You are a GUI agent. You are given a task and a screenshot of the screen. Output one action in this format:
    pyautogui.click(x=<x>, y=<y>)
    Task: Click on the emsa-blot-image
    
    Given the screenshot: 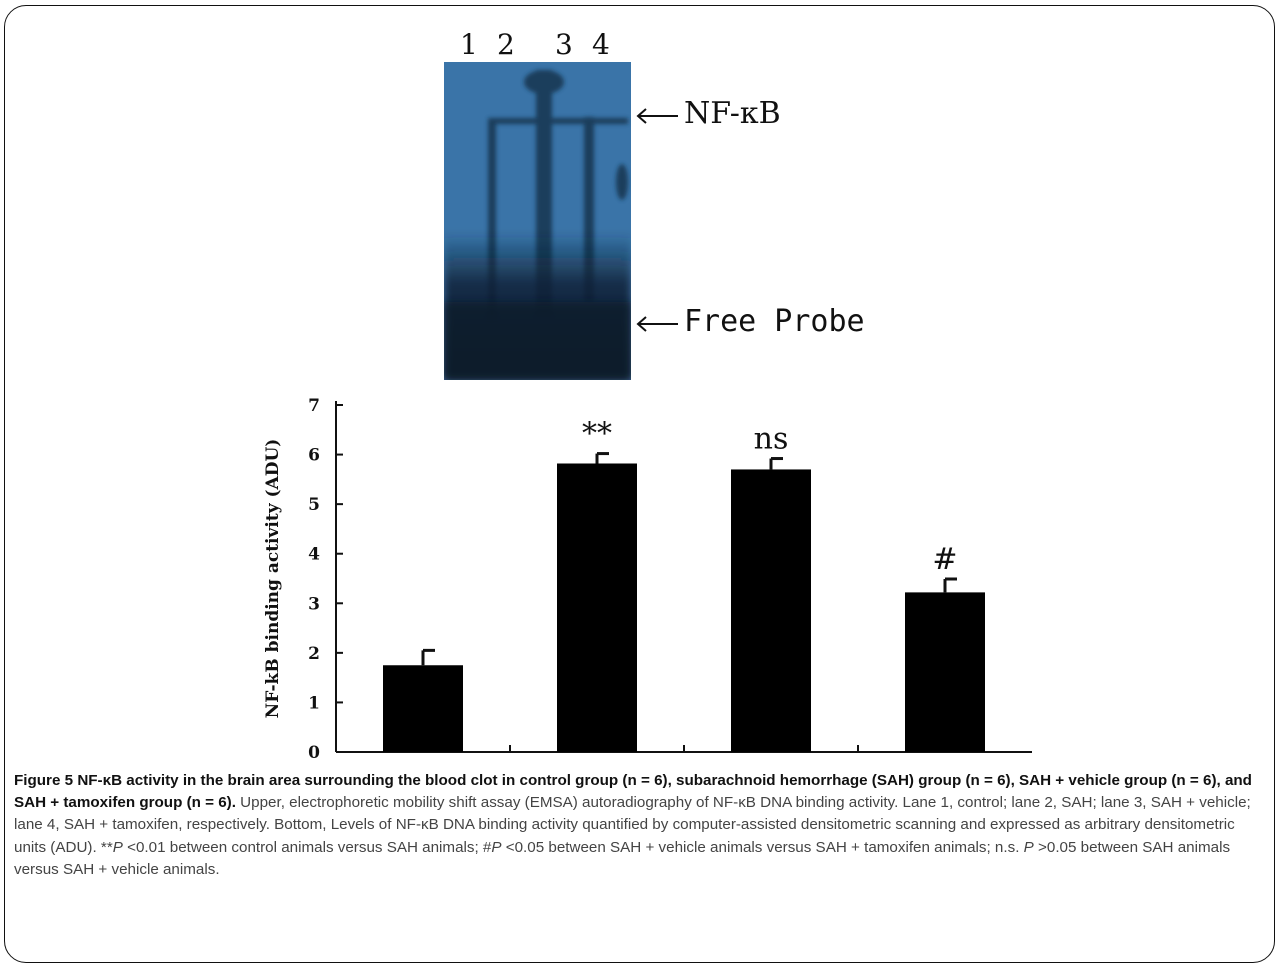 What is the action you would take?
    pyautogui.click(x=537, y=221)
    